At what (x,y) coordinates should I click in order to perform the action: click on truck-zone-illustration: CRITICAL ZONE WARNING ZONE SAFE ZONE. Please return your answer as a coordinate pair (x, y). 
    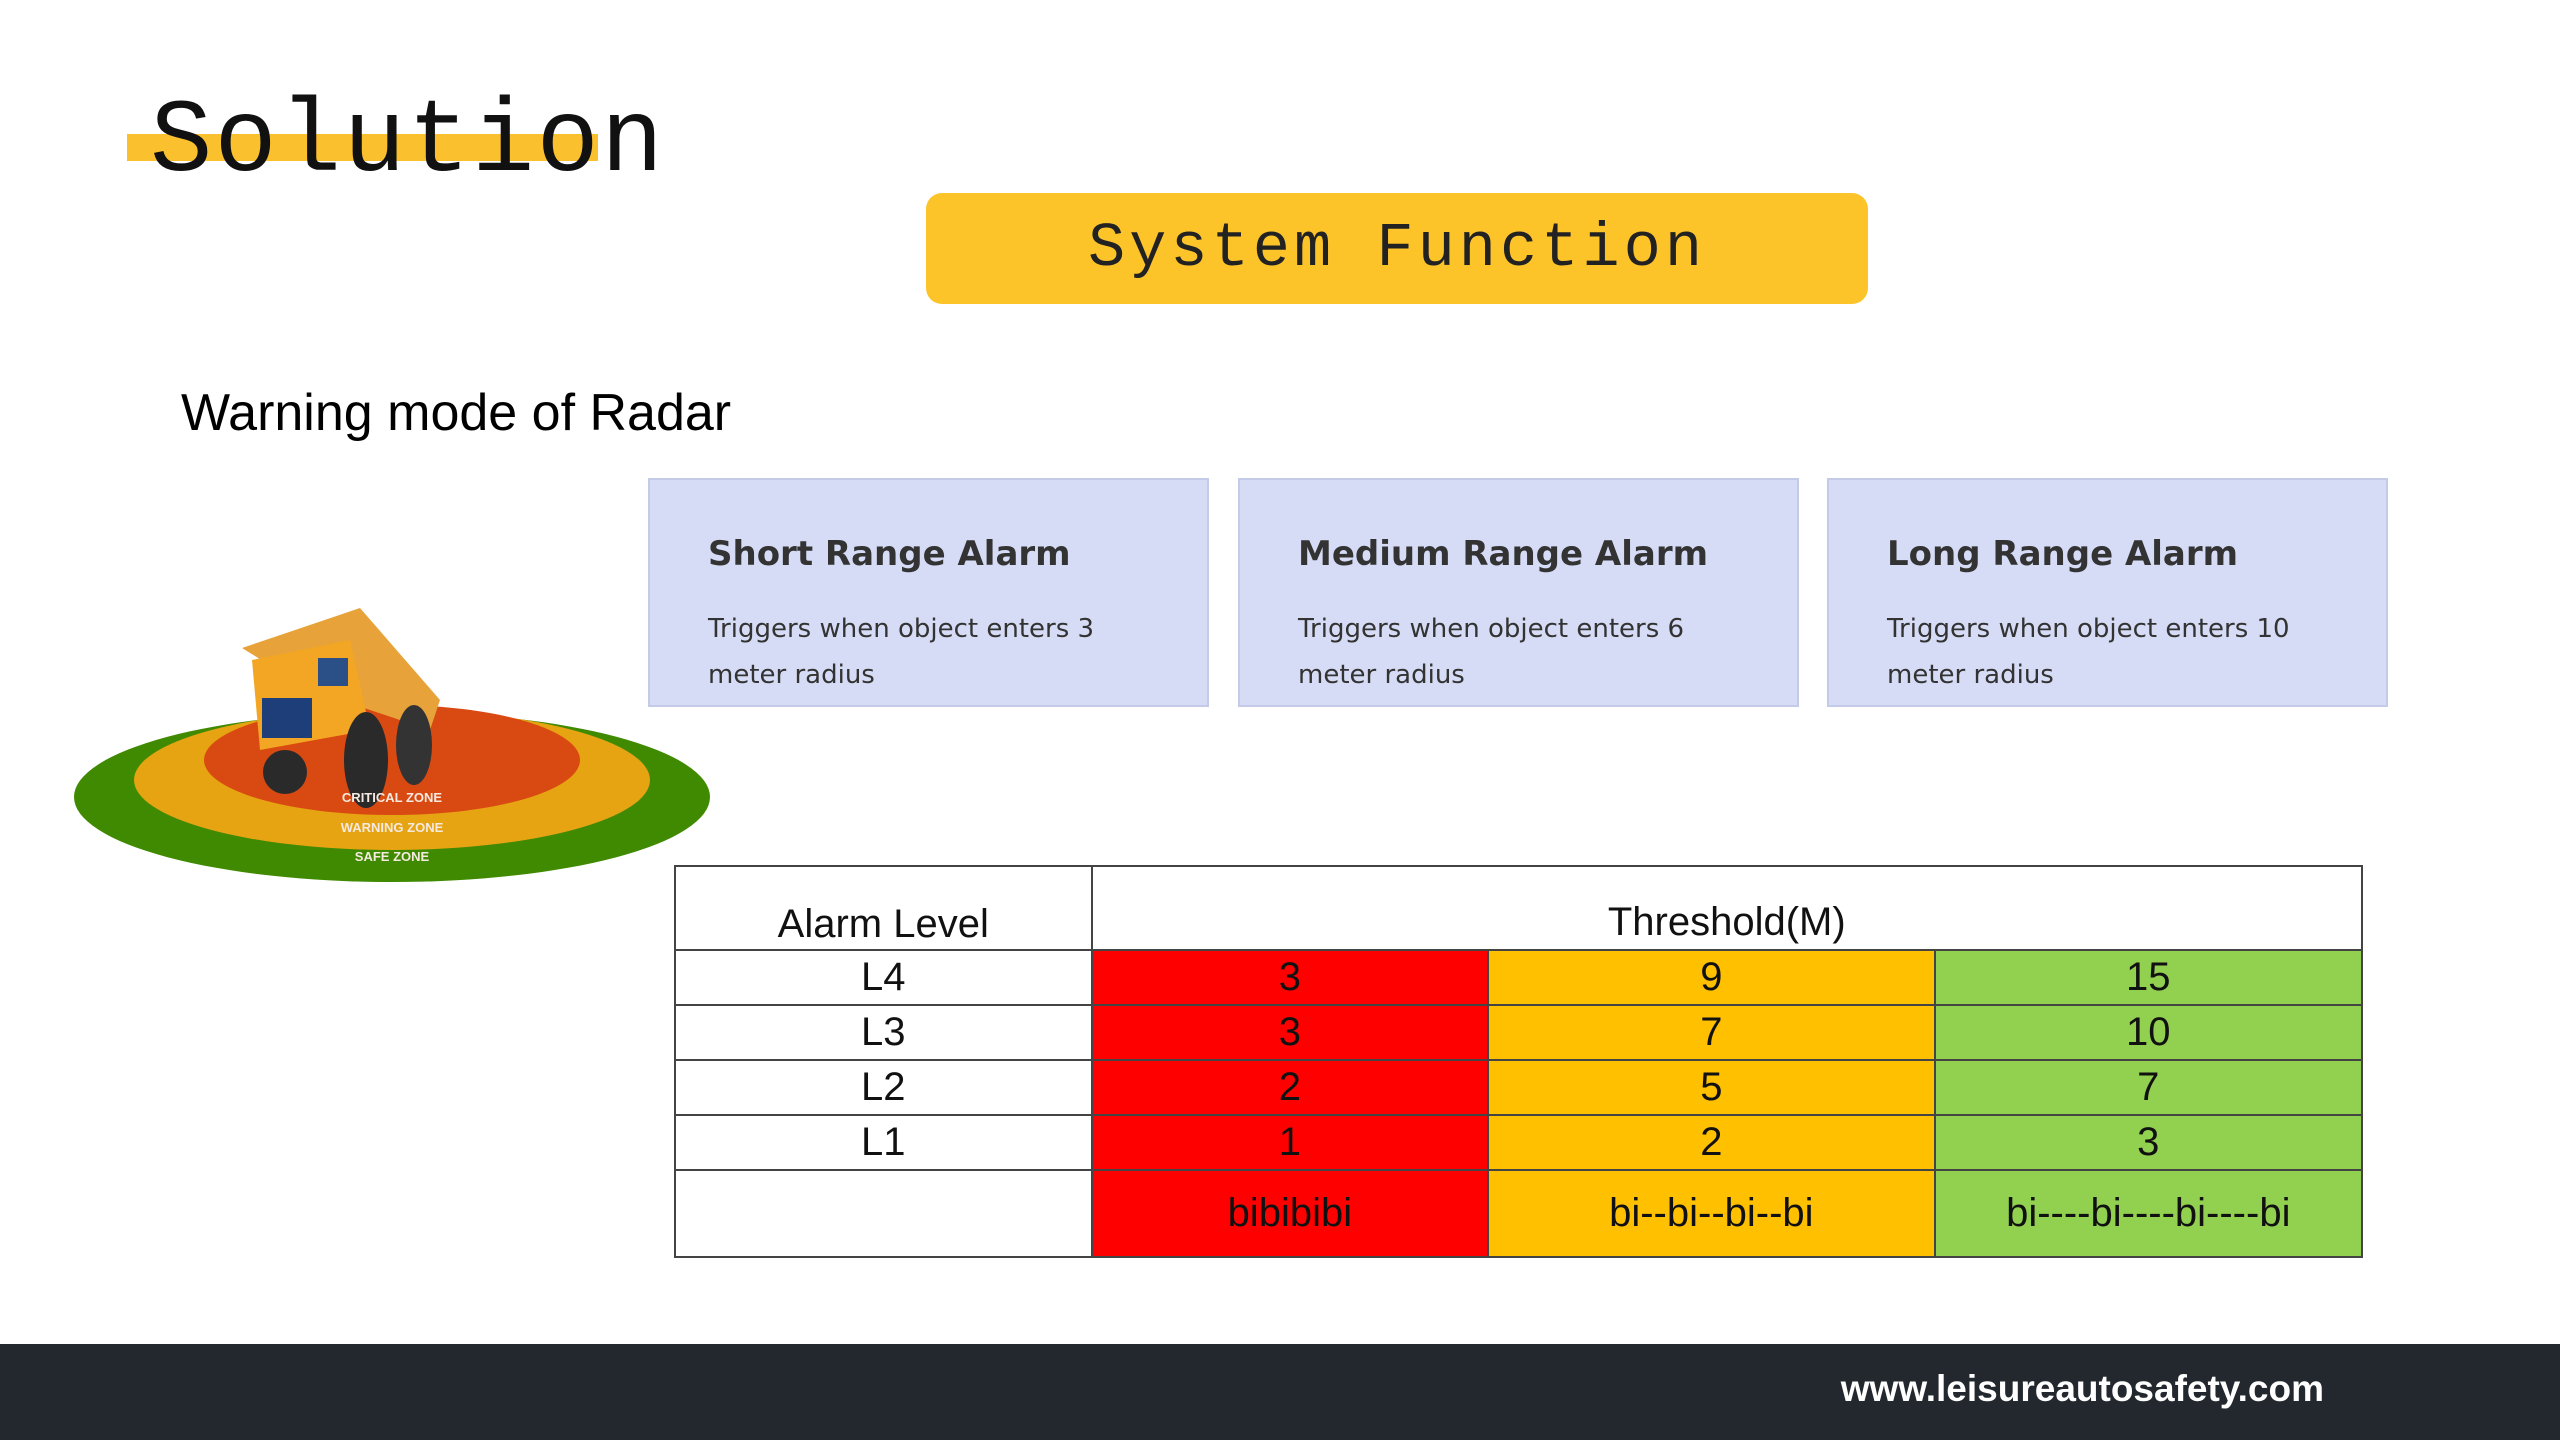
    Looking at the image, I should click on (392, 745).